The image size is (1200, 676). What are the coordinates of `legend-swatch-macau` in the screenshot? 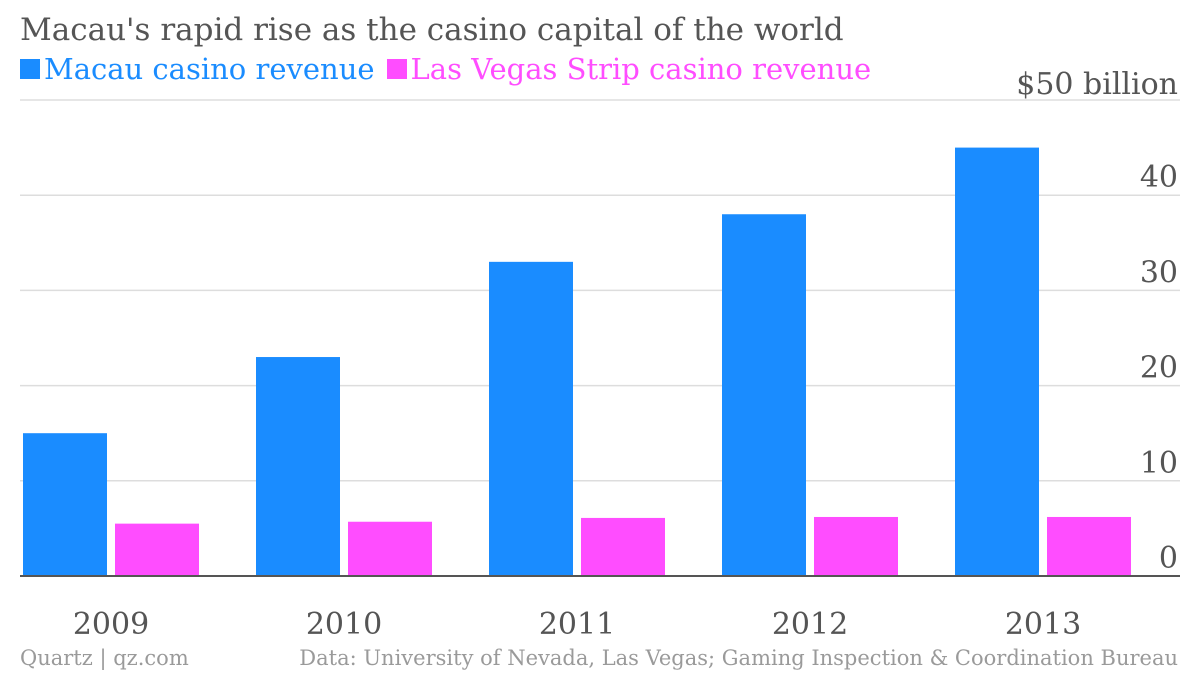 It's located at (30, 69).